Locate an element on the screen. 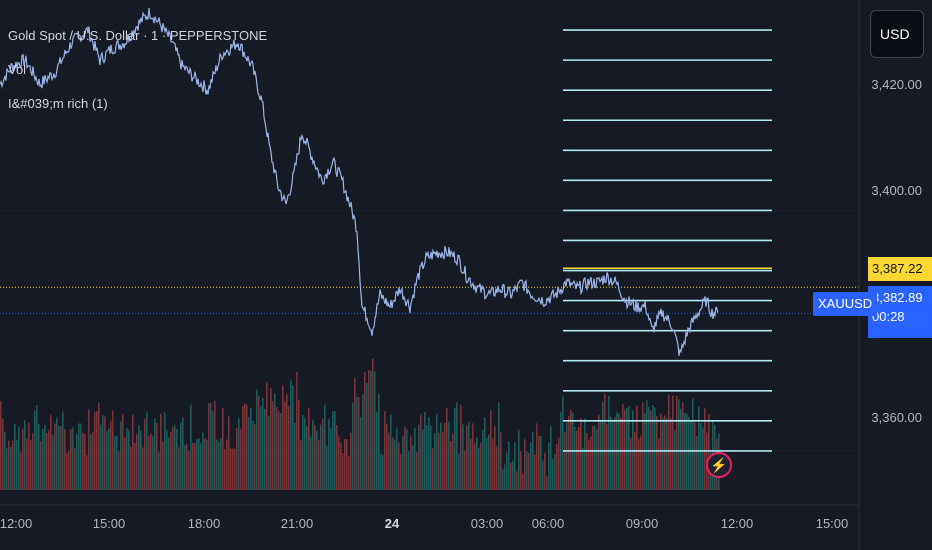 This screenshot has width=932, height=550. symbol-tag: XAUUSD is located at coordinates (845, 304).